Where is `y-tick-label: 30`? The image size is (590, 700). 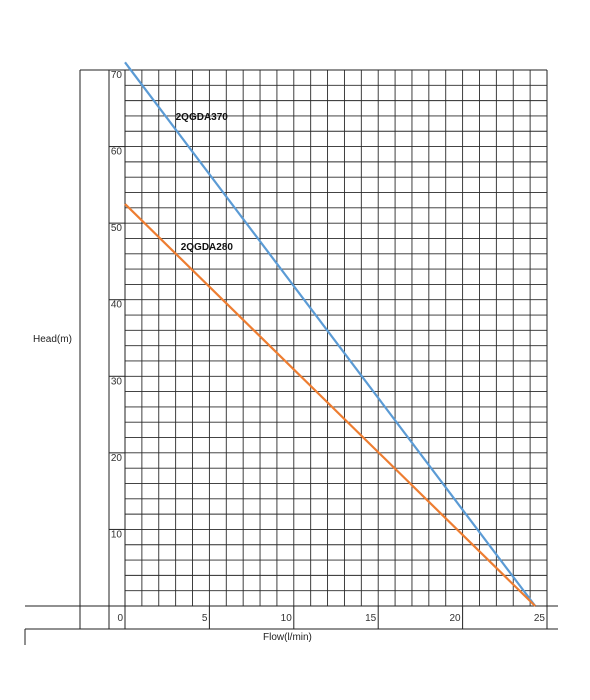
y-tick-label: 30 is located at coordinates (117, 381).